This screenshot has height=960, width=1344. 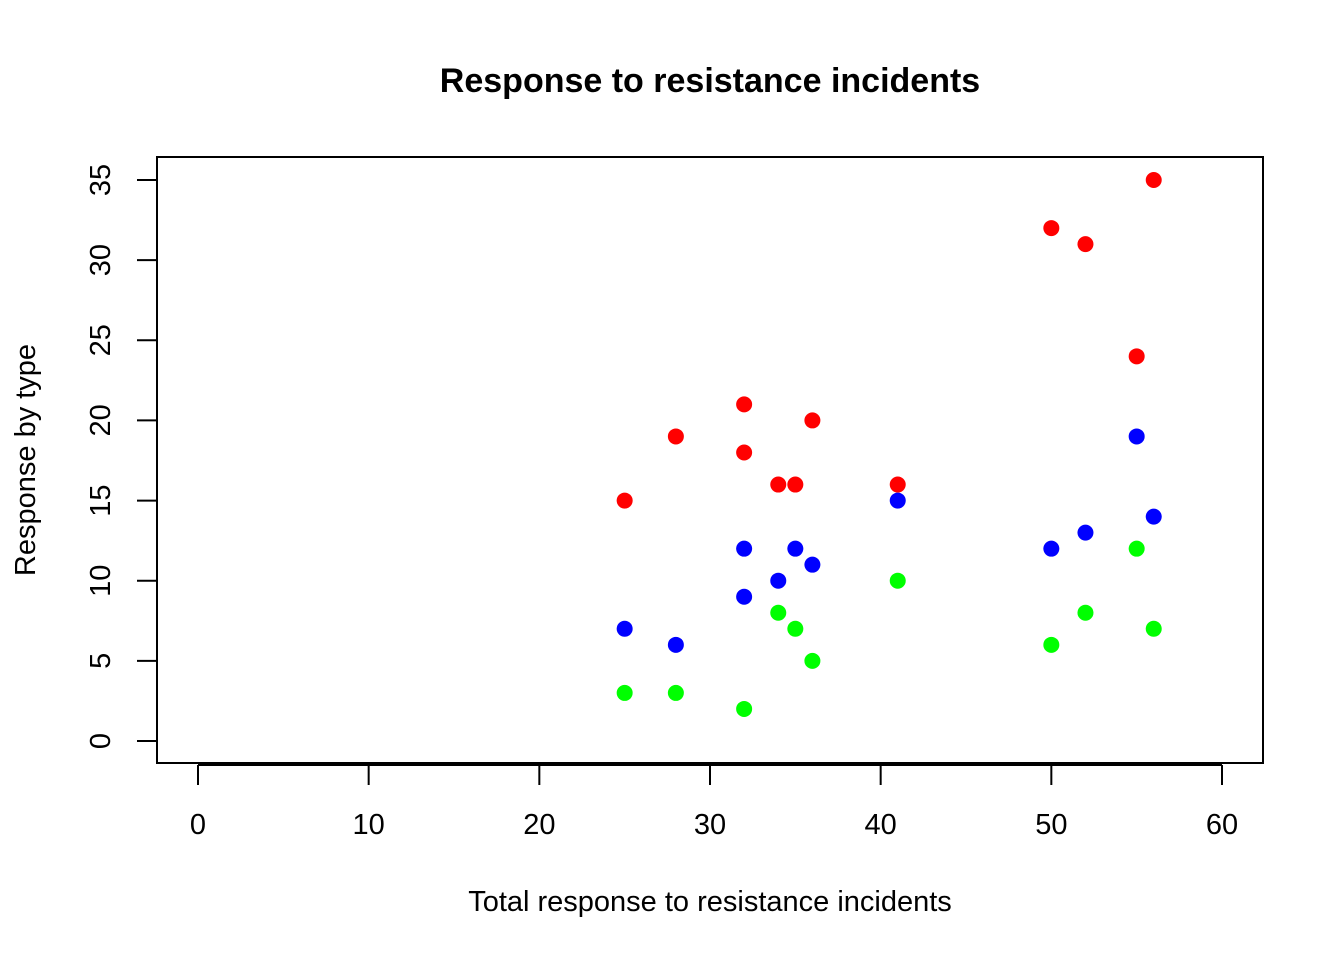 I want to click on chart-title: Response to resistance incidents, so click(x=710, y=81).